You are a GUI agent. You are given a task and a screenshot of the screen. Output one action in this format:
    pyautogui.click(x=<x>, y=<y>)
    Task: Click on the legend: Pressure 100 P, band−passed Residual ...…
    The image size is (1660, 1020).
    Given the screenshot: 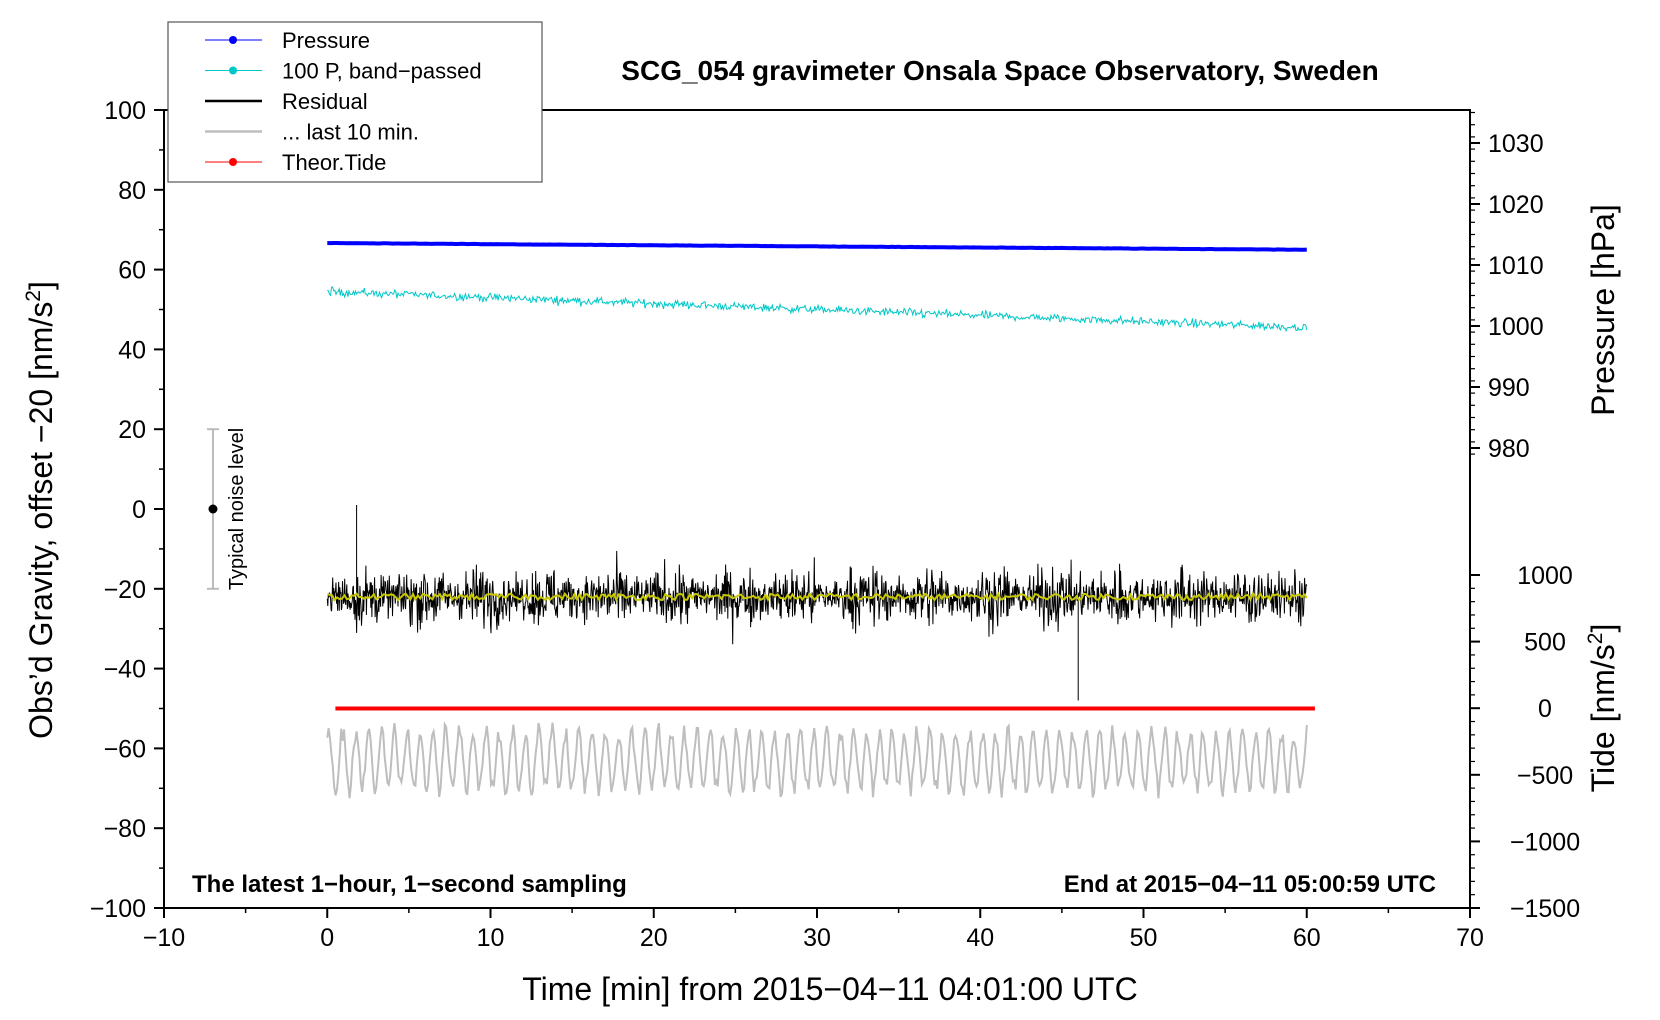 What is the action you would take?
    pyautogui.click(x=355, y=102)
    